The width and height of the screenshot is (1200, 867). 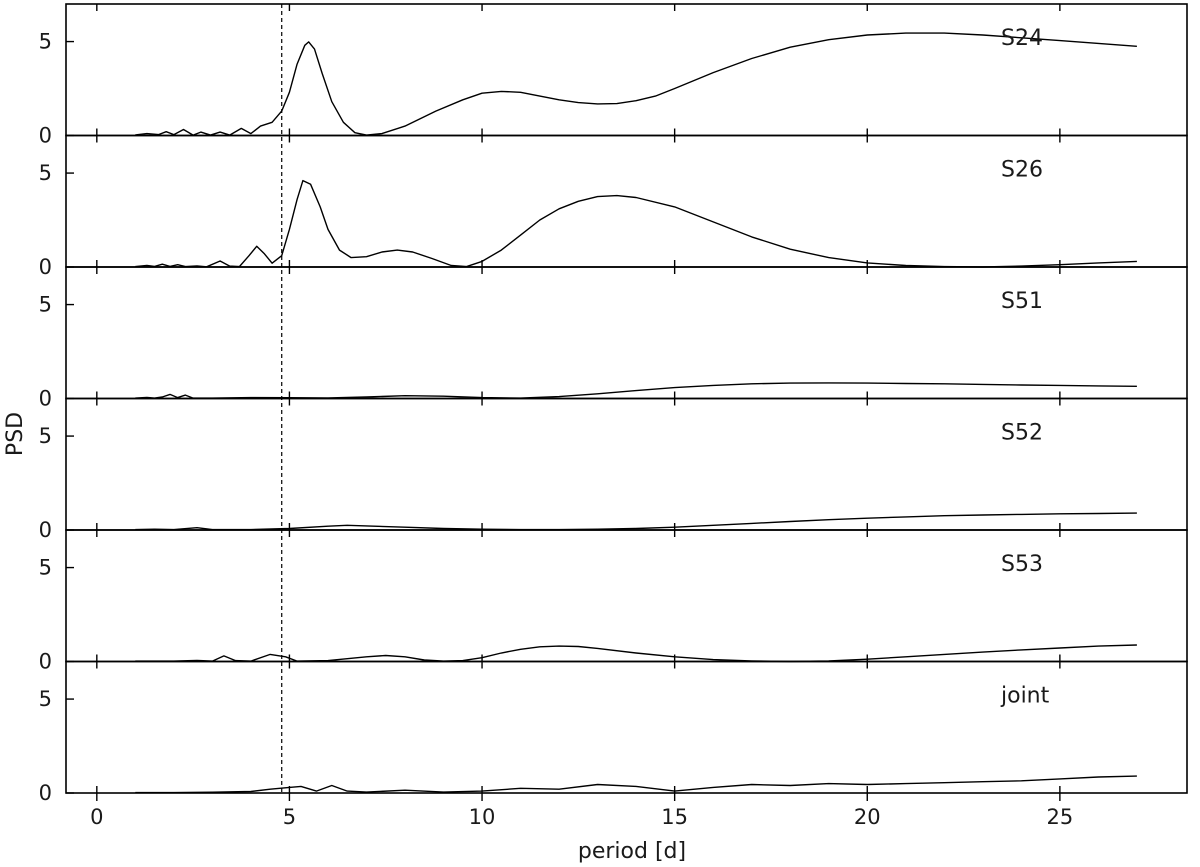 What do you see at coordinates (581, 811) in the screenshot?
I see `x-axis-ticks: 0 5 10 15 20 25` at bounding box center [581, 811].